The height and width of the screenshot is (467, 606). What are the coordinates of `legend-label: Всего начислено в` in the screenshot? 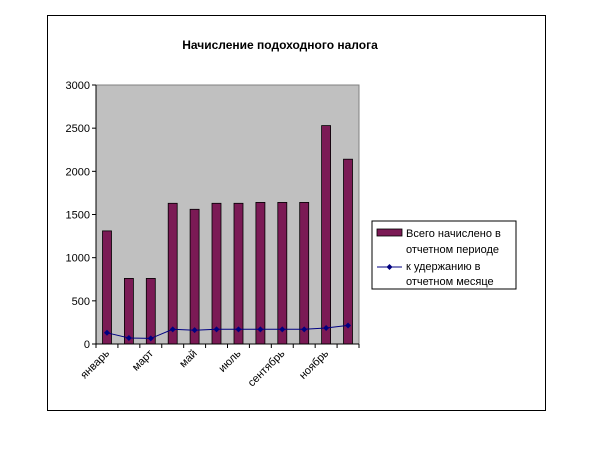 It's located at (453, 234).